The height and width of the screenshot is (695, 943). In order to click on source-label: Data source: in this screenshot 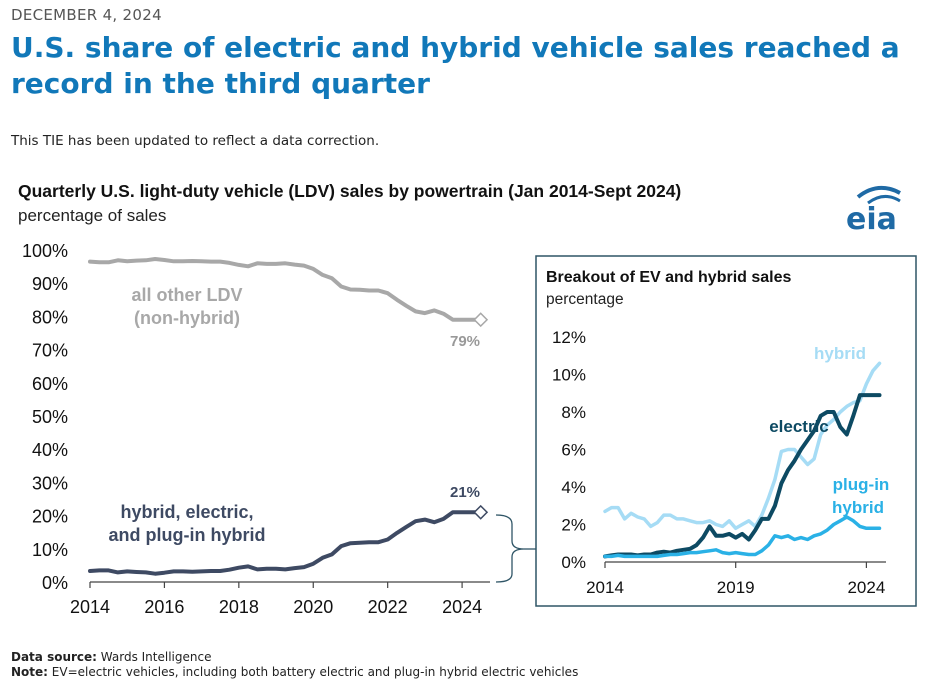, I will do `click(54, 657)`.